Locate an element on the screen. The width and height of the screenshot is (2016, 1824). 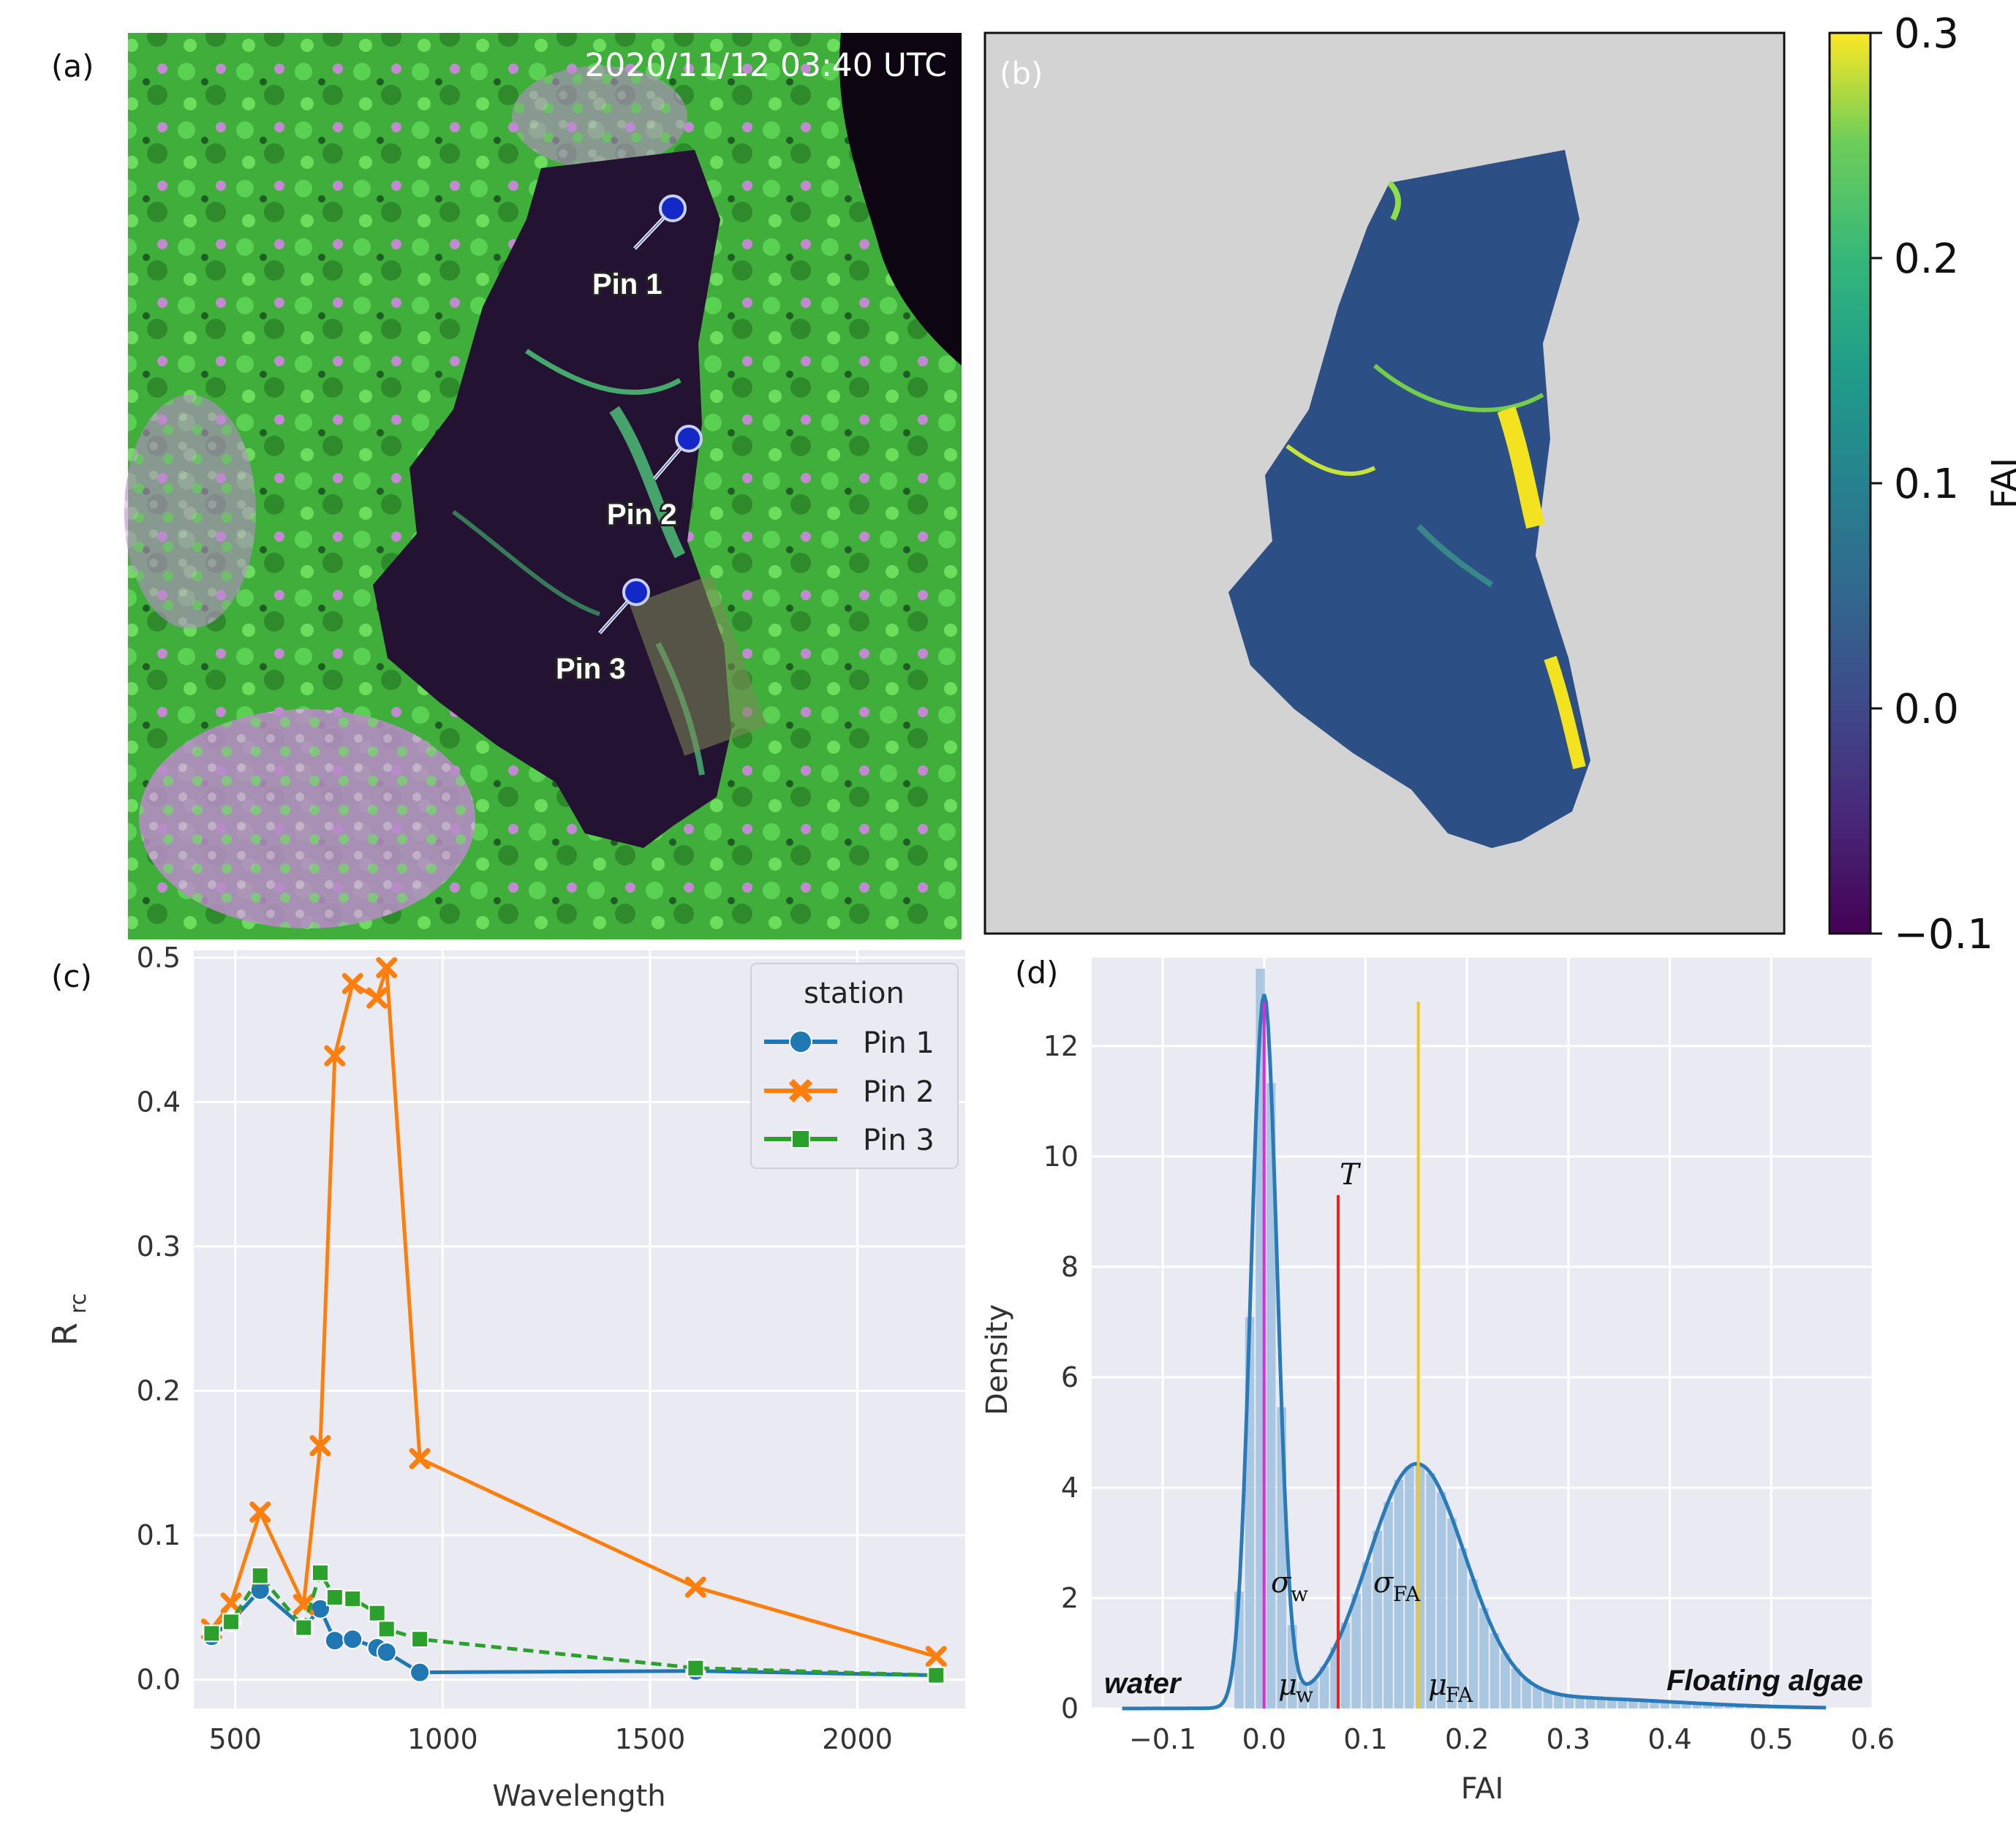
sigma-fa-symbol: σ is located at coordinates (1383, 1583).